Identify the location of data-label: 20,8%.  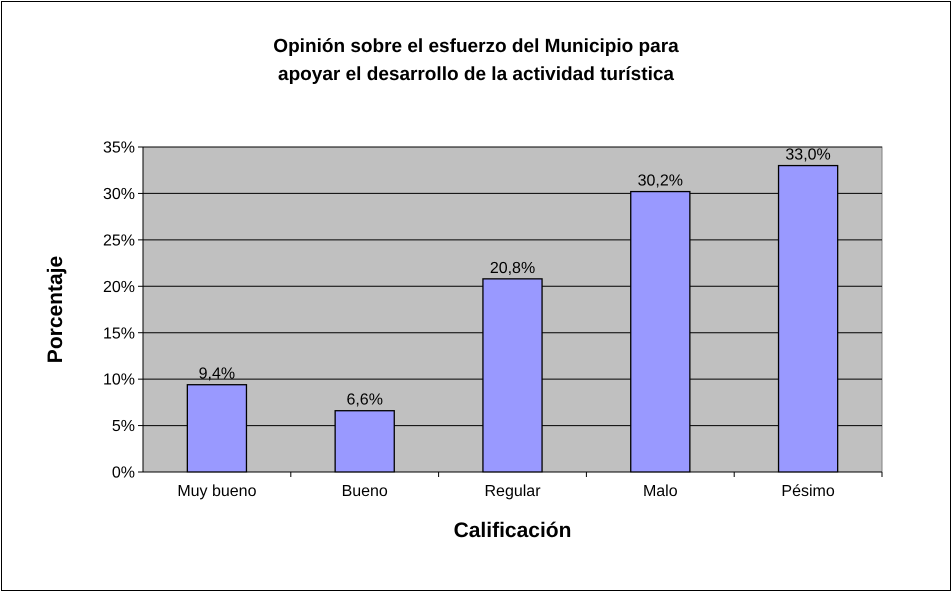
(513, 268).